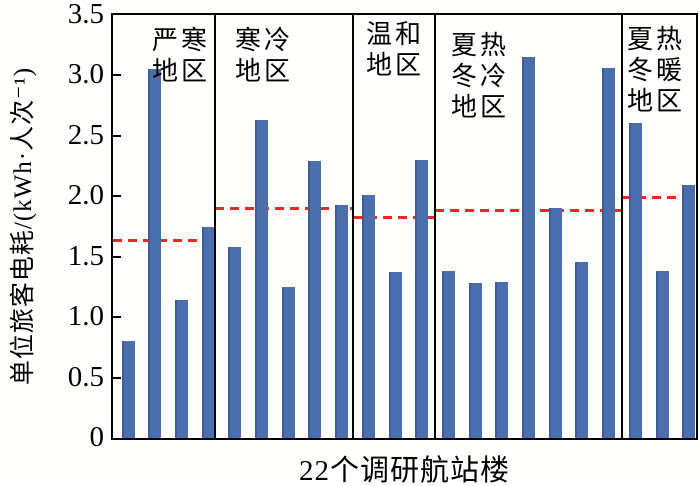  I want to click on y-tick-label: 3.5, so click(85, 15).